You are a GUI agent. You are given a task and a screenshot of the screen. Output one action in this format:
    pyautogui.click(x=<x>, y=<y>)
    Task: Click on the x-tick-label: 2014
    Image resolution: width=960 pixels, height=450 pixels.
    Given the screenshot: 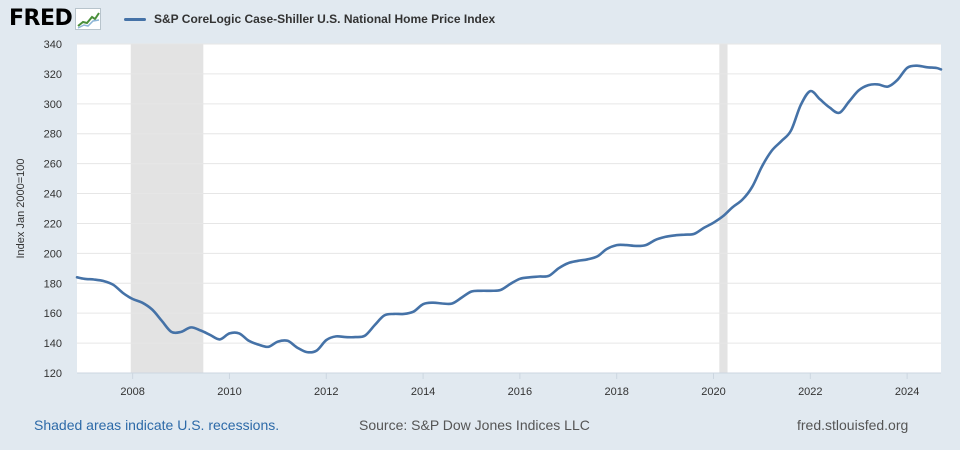 What is the action you would take?
    pyautogui.click(x=423, y=392)
    